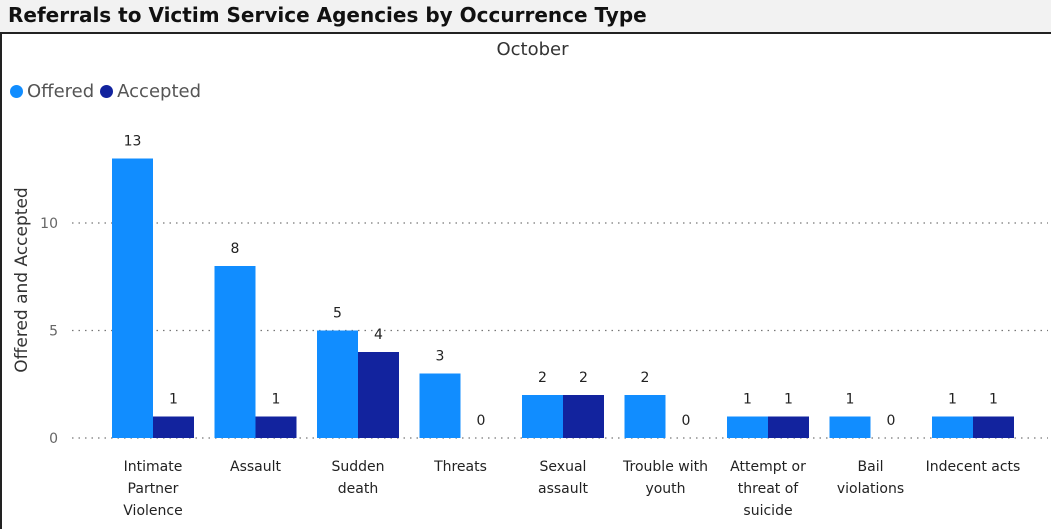  I want to click on y-tick-label: 0, so click(53, 439).